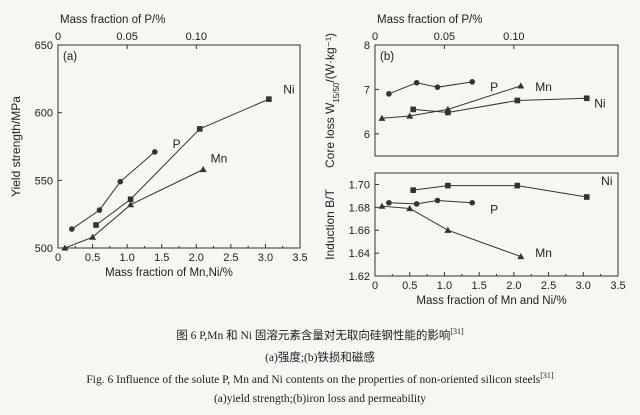 Image resolution: width=640 pixels, height=415 pixels. What do you see at coordinates (44, 46) in the screenshot?
I see `y-tick-label: 650` at bounding box center [44, 46].